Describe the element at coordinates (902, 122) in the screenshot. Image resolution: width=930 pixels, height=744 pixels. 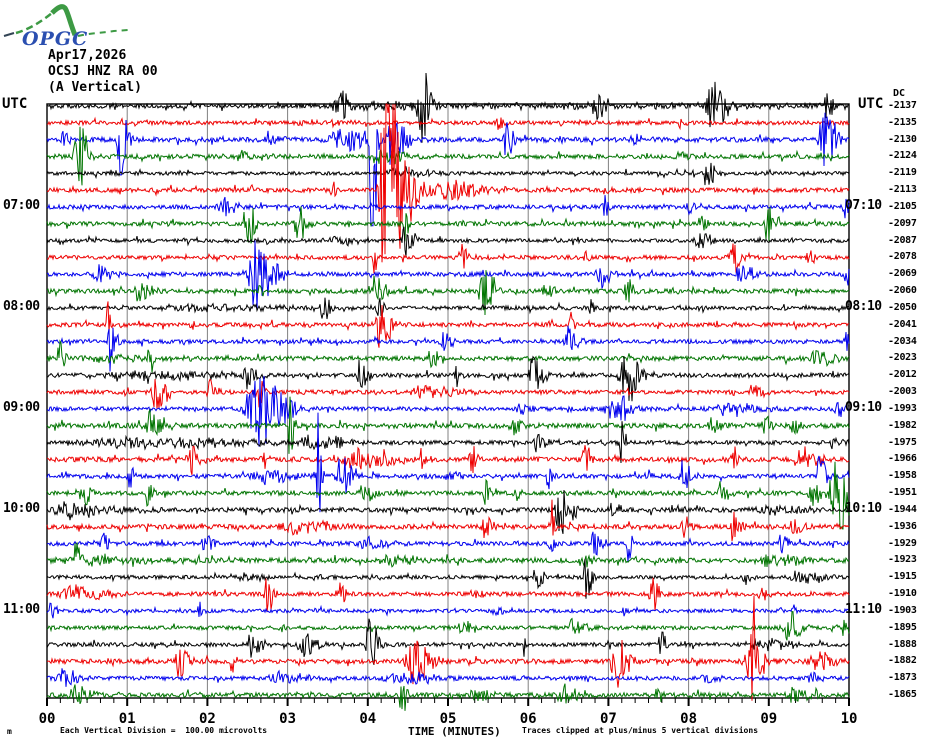
I see `dc-value: -2135` at that location.